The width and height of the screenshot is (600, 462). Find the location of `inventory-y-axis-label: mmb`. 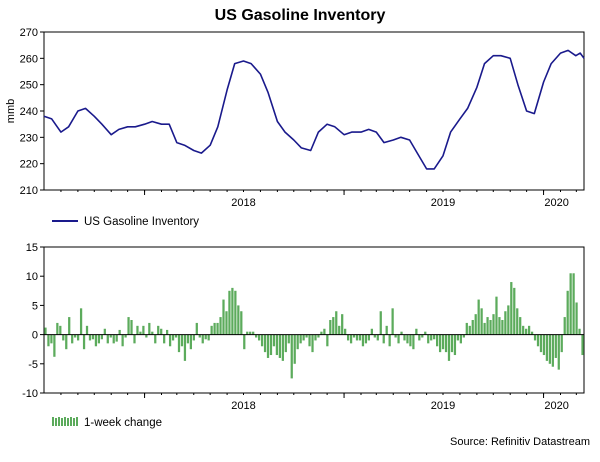

inventory-y-axis-label: mmb is located at coordinates (11, 111).